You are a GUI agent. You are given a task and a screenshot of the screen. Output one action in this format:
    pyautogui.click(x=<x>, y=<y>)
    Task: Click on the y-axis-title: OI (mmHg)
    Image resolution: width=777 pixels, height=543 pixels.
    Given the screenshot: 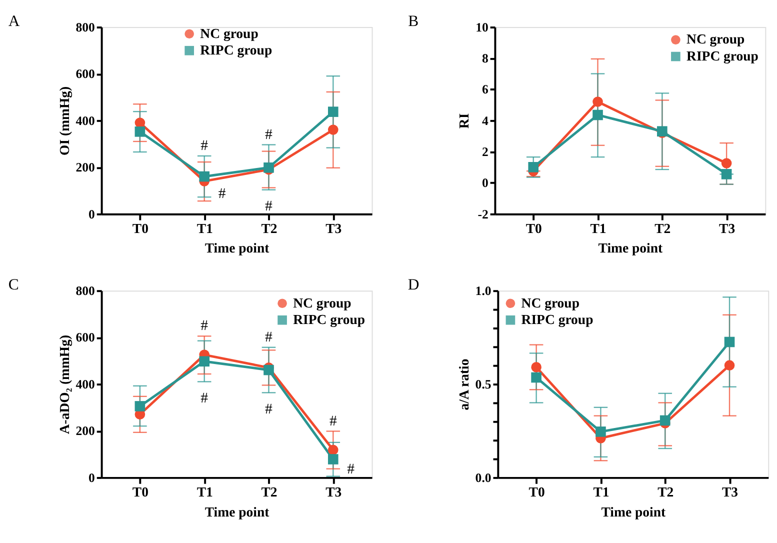 What is the action you would take?
    pyautogui.click(x=64, y=121)
    